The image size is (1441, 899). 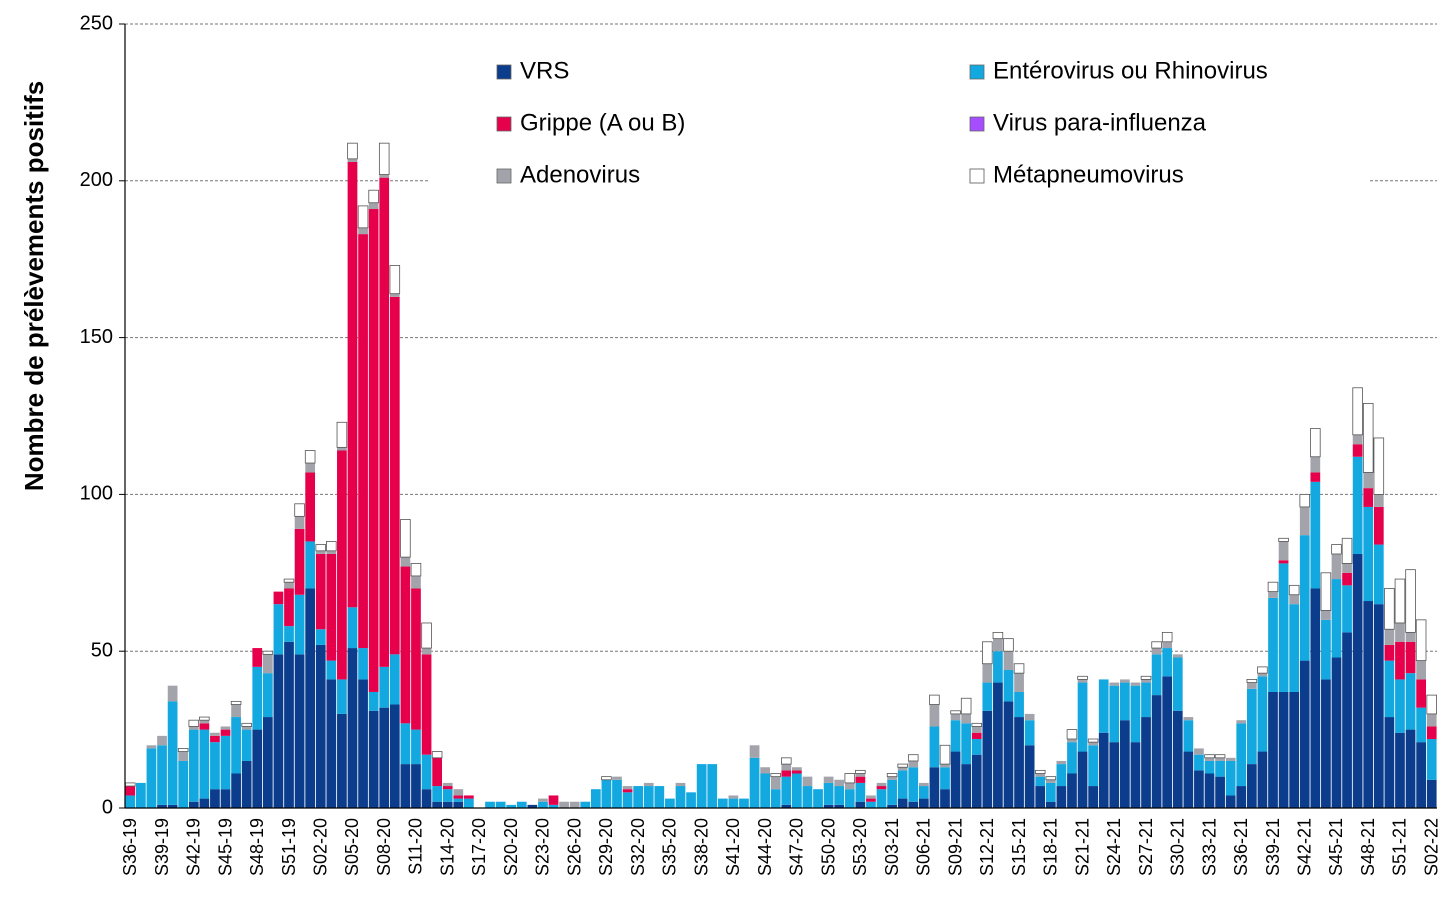 What do you see at coordinates (96, 337) in the screenshot?
I see `y-tick-label: 150` at bounding box center [96, 337].